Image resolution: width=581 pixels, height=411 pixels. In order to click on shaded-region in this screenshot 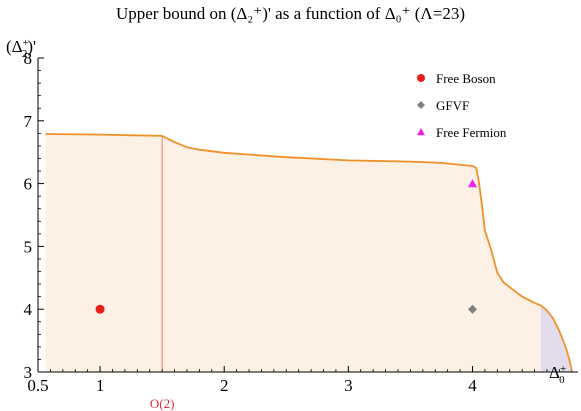, I will do `click(556, 338)`.